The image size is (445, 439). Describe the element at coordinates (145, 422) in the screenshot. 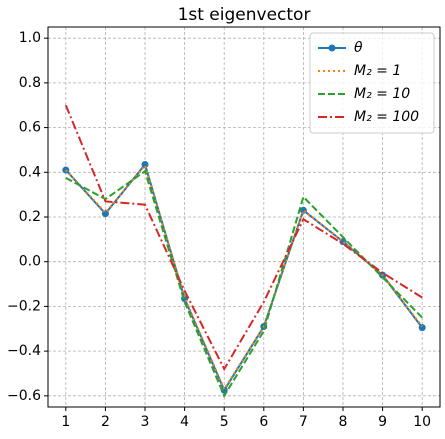

I see `x-tick-label: 3` at that location.